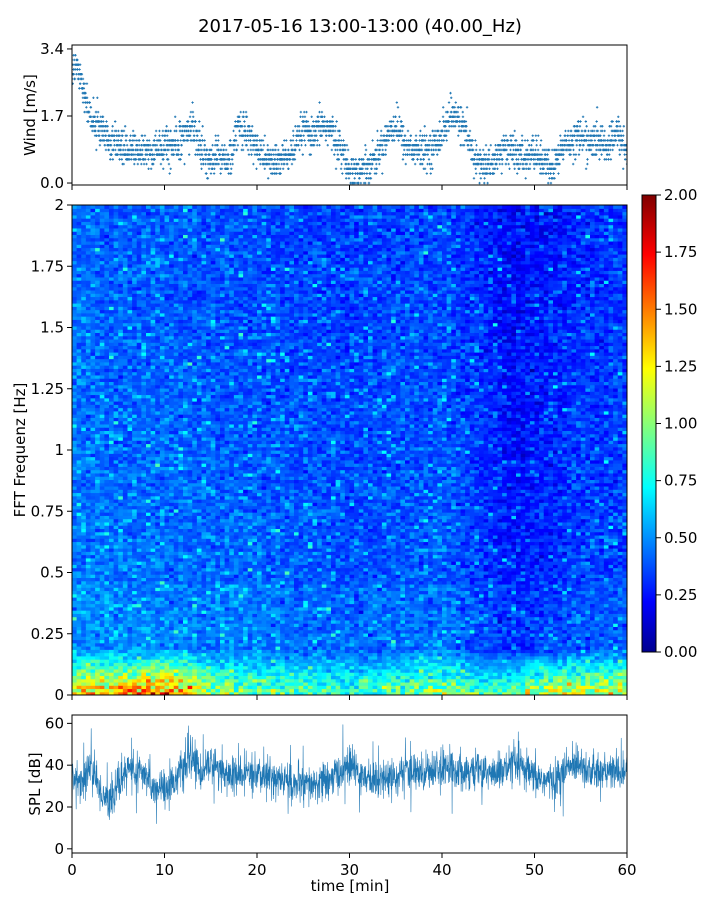 This screenshot has height=900, width=720. What do you see at coordinates (56, 116) in the screenshot?
I see `wind-y-ticks: 0.01.73.4` at bounding box center [56, 116].